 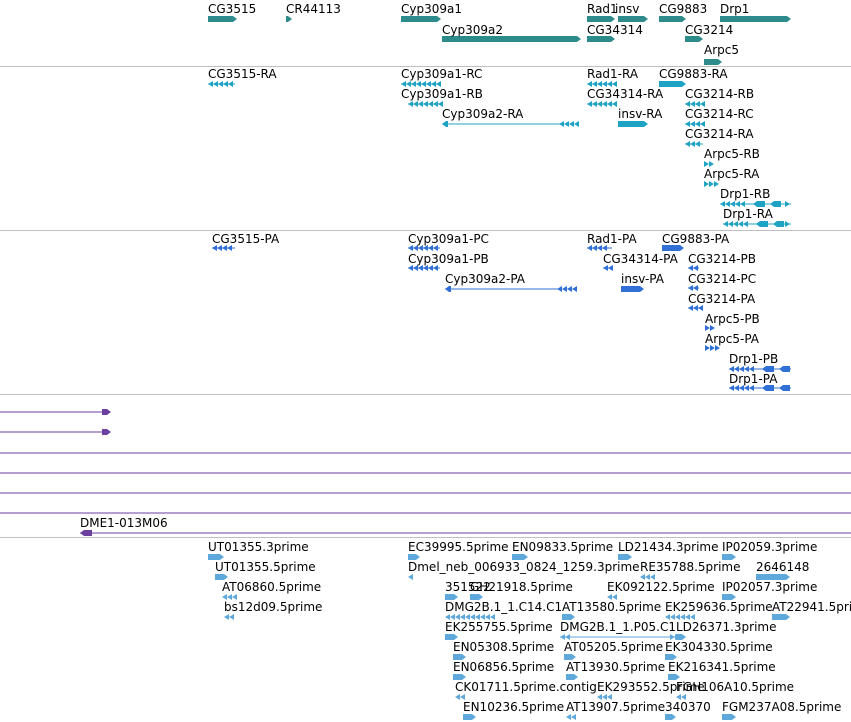 What do you see at coordinates (222, 19) in the screenshot?
I see `gene-glyph` at bounding box center [222, 19].